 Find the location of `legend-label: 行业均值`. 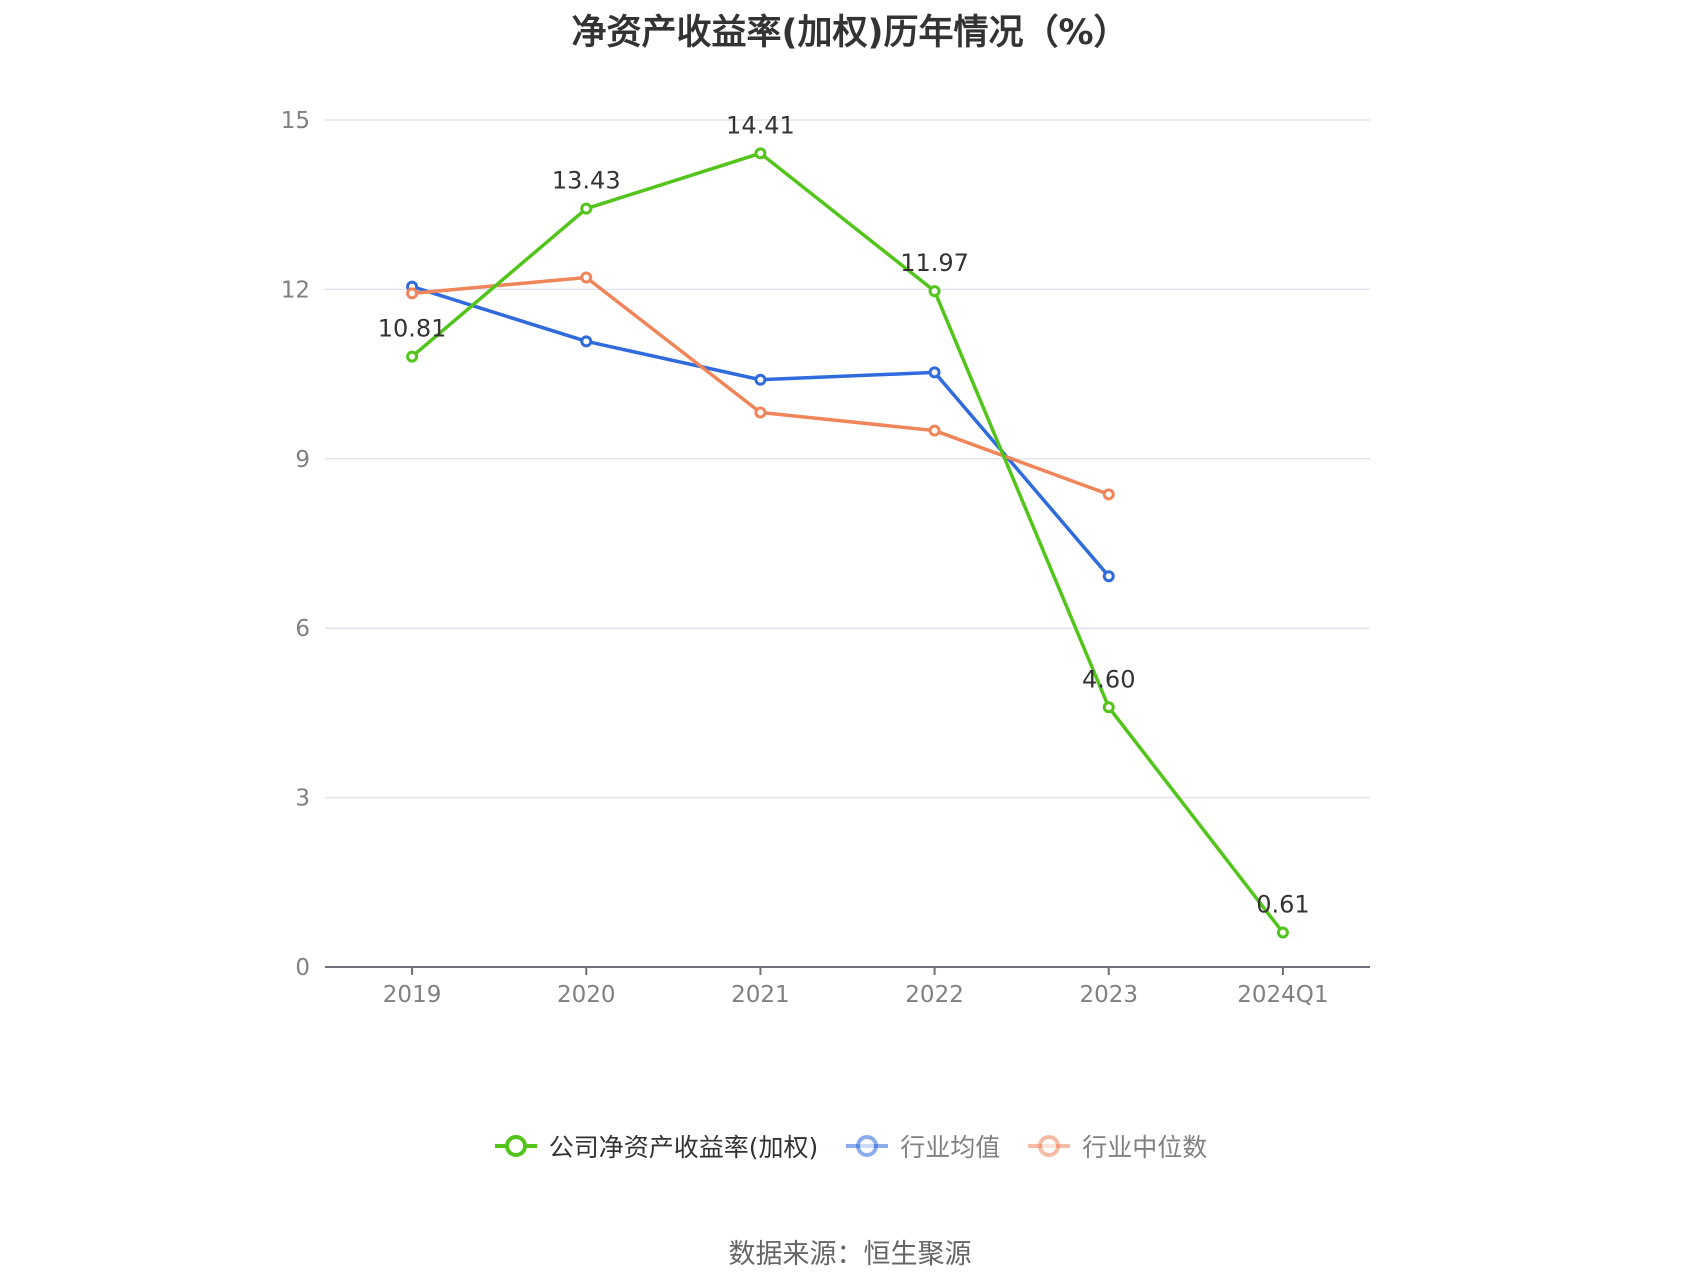

legend-label: 行业均值 is located at coordinates (950, 1147).